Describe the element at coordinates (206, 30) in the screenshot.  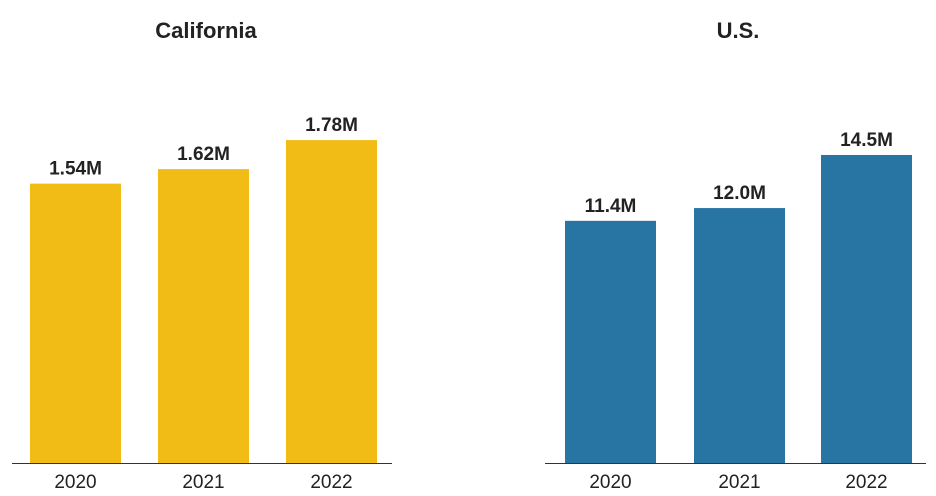
I see `chart-title: California` at that location.